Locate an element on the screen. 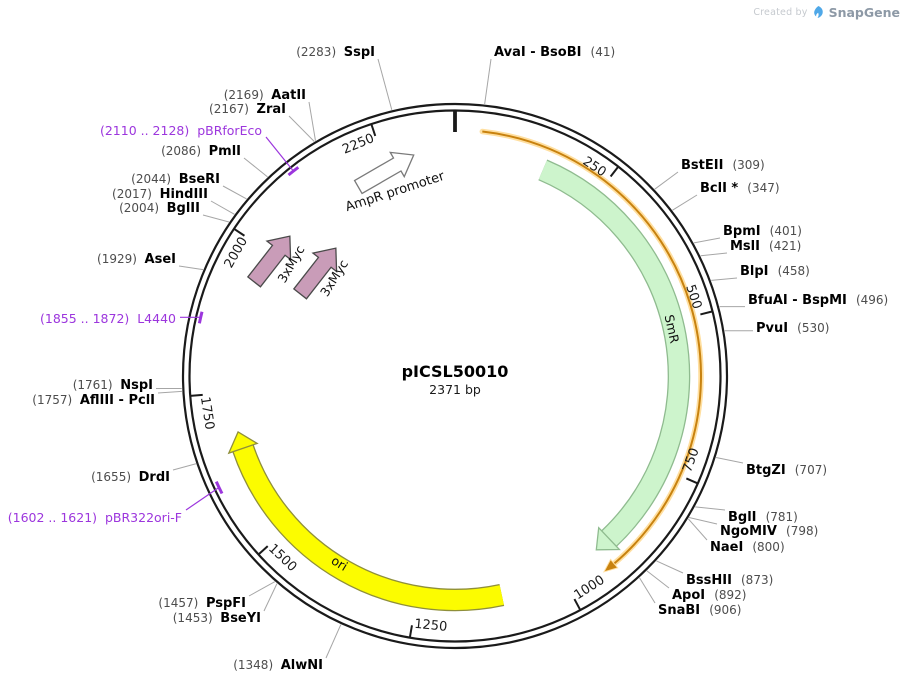  enzyme-label-SnaBI: SnaBI (906) is located at coordinates (699, 610).